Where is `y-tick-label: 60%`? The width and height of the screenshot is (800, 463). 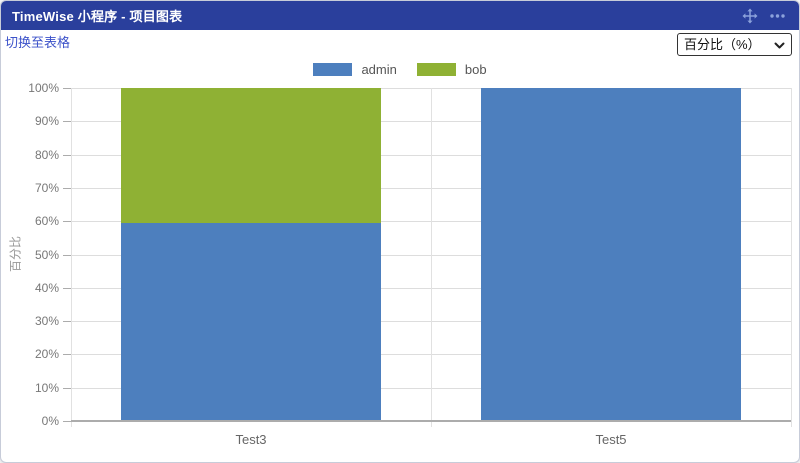
y-tick-label: 60% is located at coordinates (46, 221).